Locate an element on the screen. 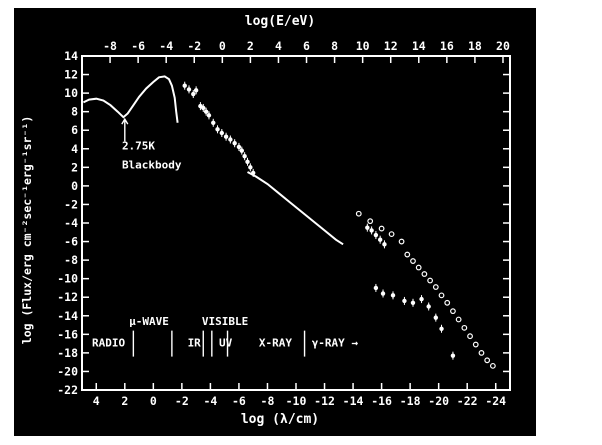 This screenshot has height=445, width=602. top-axis-ticks: -8 -6 -4 -2 0 2 4 6 8 10 12 14 16 18 20 is located at coordinates (306, 51).